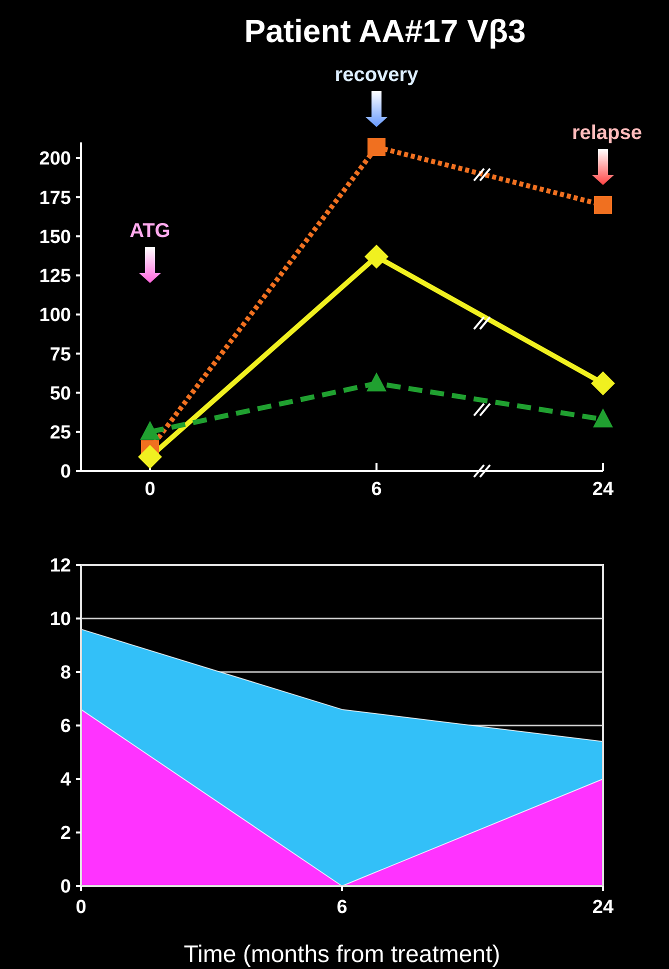 The width and height of the screenshot is (669, 969). Describe the element at coordinates (55, 277) in the screenshot. I see `y-tick-label: 125` at that location.